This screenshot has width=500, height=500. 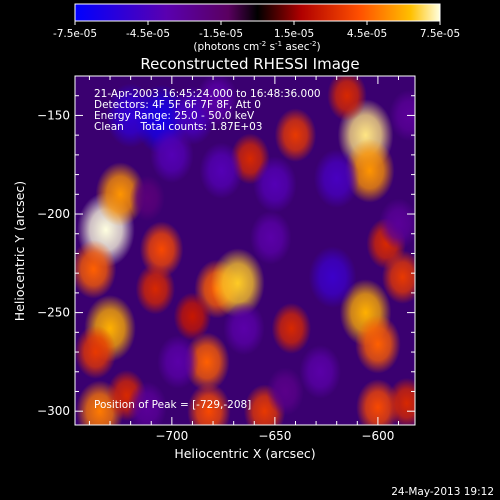 I want to click on colorbar-tick-label: -4.5e-05, so click(x=148, y=34).